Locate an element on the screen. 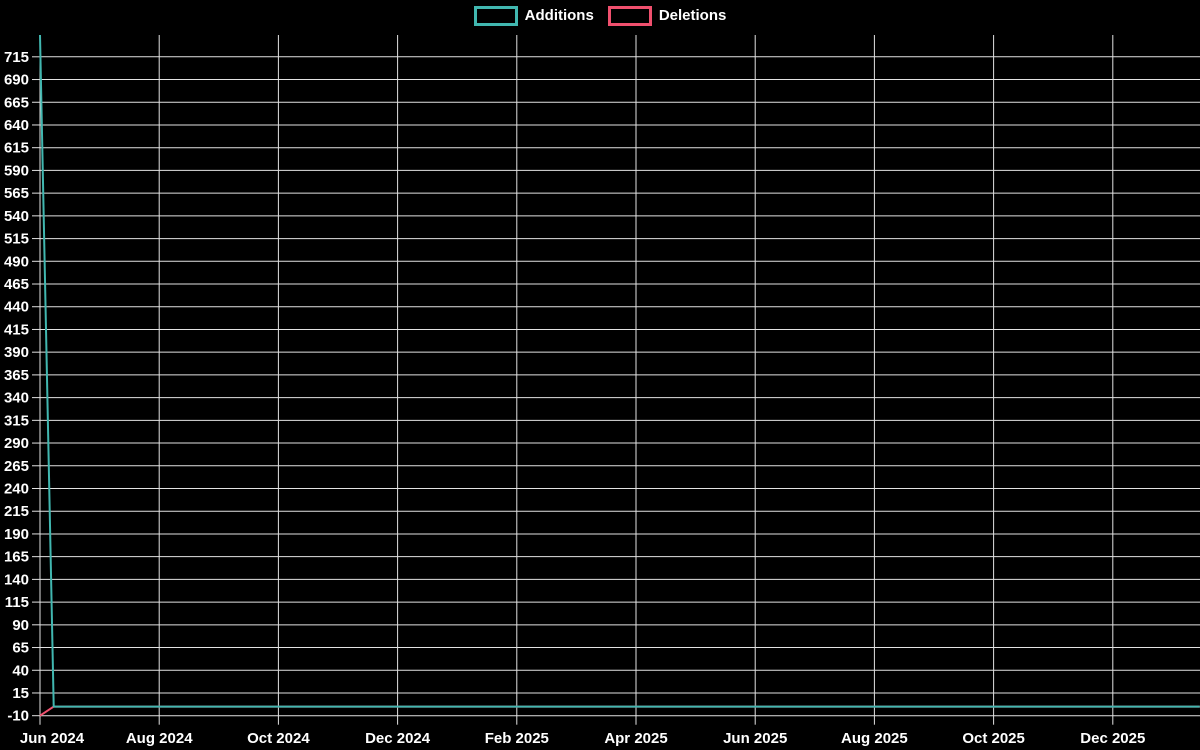 This screenshot has width=1200, height=750. y-tick-label: 215 is located at coordinates (16, 511).